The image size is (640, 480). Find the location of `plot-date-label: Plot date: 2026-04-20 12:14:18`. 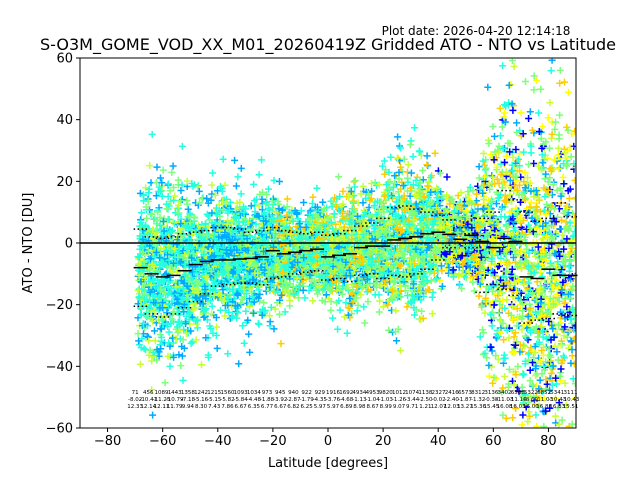

plot-date-label: Plot date: 2026-04-20 12:14:18 is located at coordinates (476, 31).